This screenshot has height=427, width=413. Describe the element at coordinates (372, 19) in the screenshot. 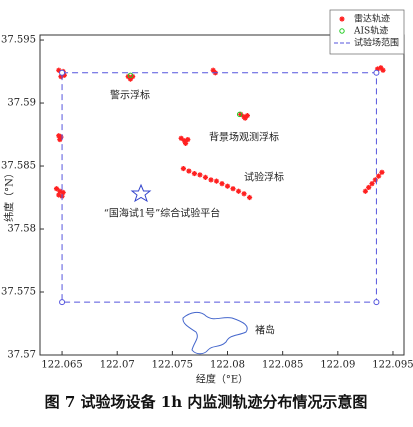

I see `legend-label: 雷达轨迹` at that location.